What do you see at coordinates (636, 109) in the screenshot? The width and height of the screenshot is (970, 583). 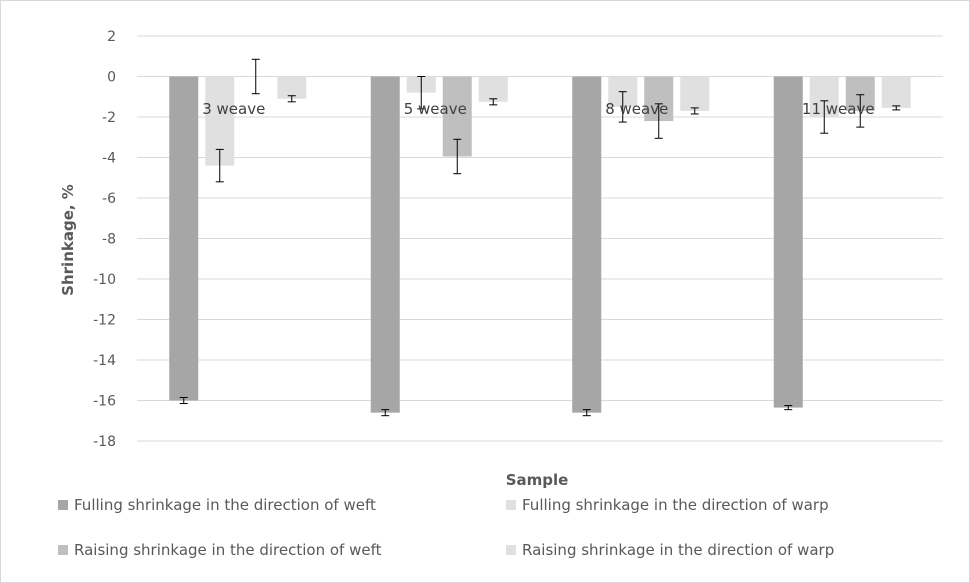 I see `category-label: 8 weave` at bounding box center [636, 109].